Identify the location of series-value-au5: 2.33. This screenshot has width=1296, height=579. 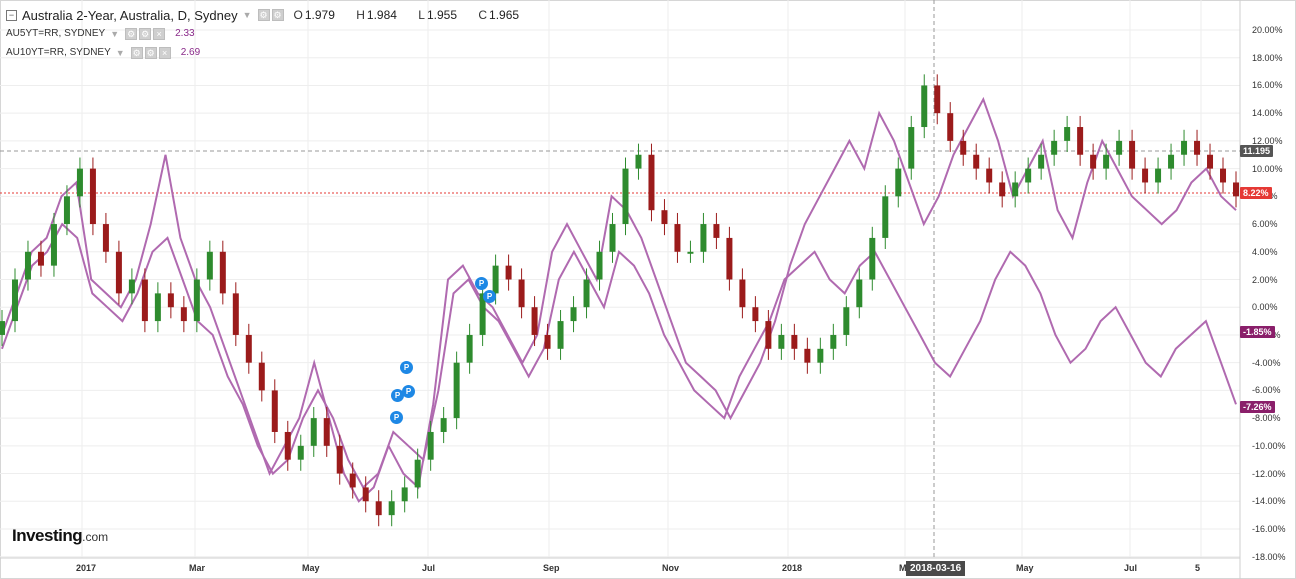
(185, 33).